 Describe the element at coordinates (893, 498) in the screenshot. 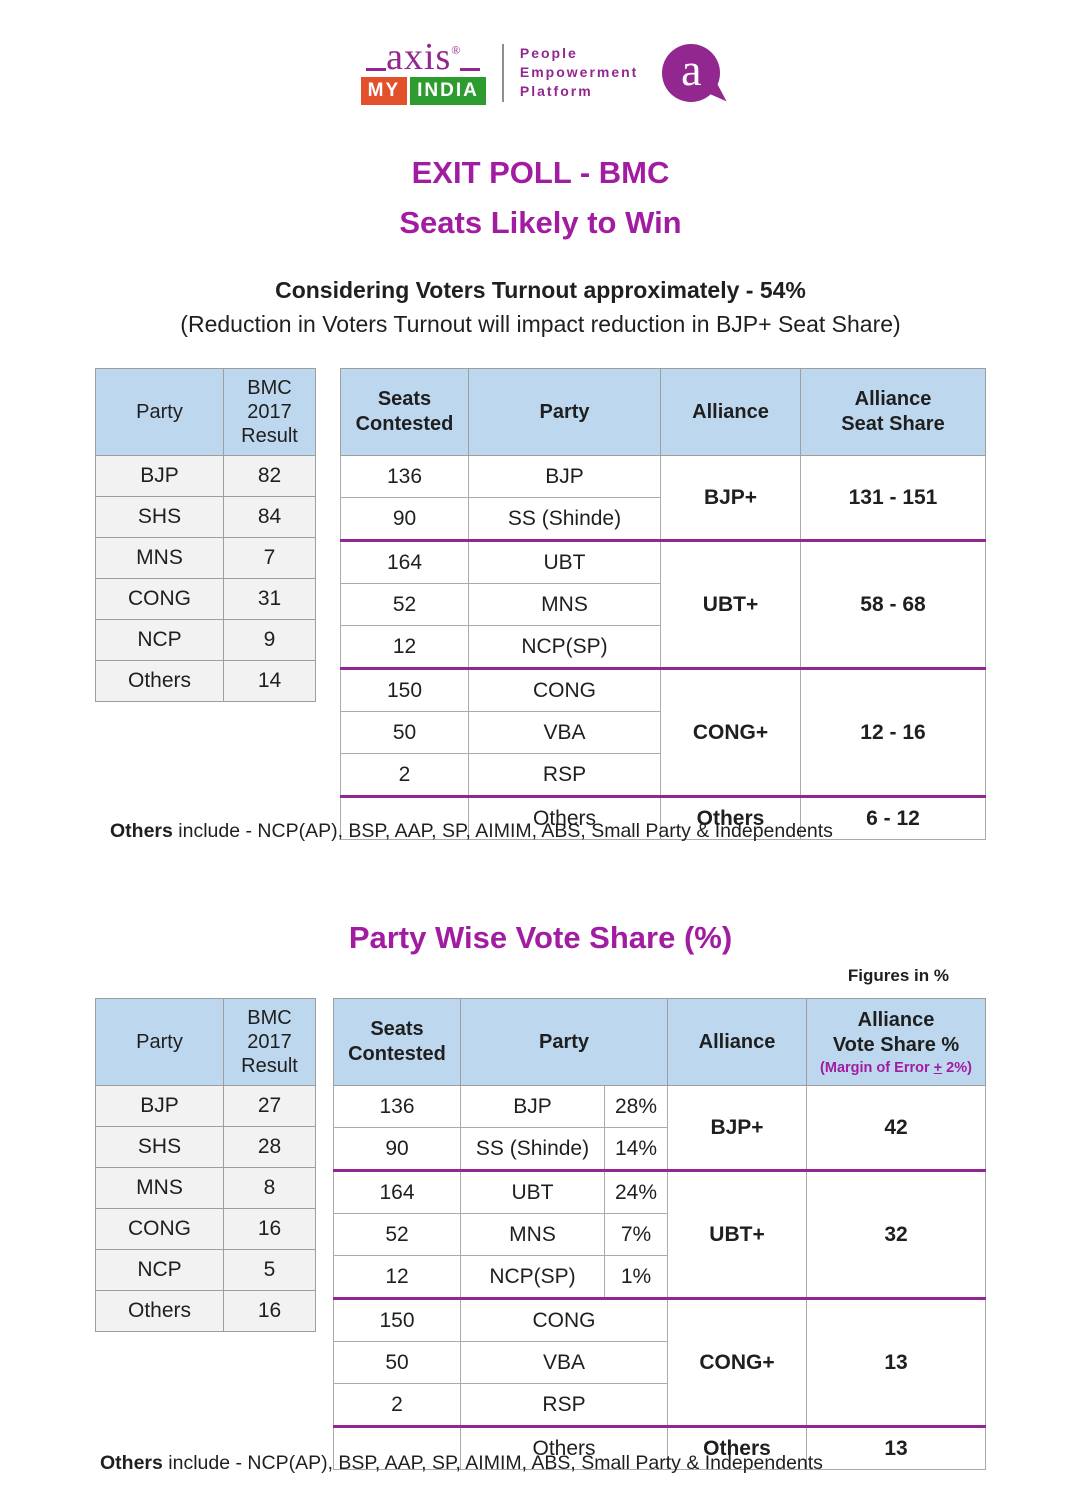

I see `seat-share-cell: 131 - 151` at that location.